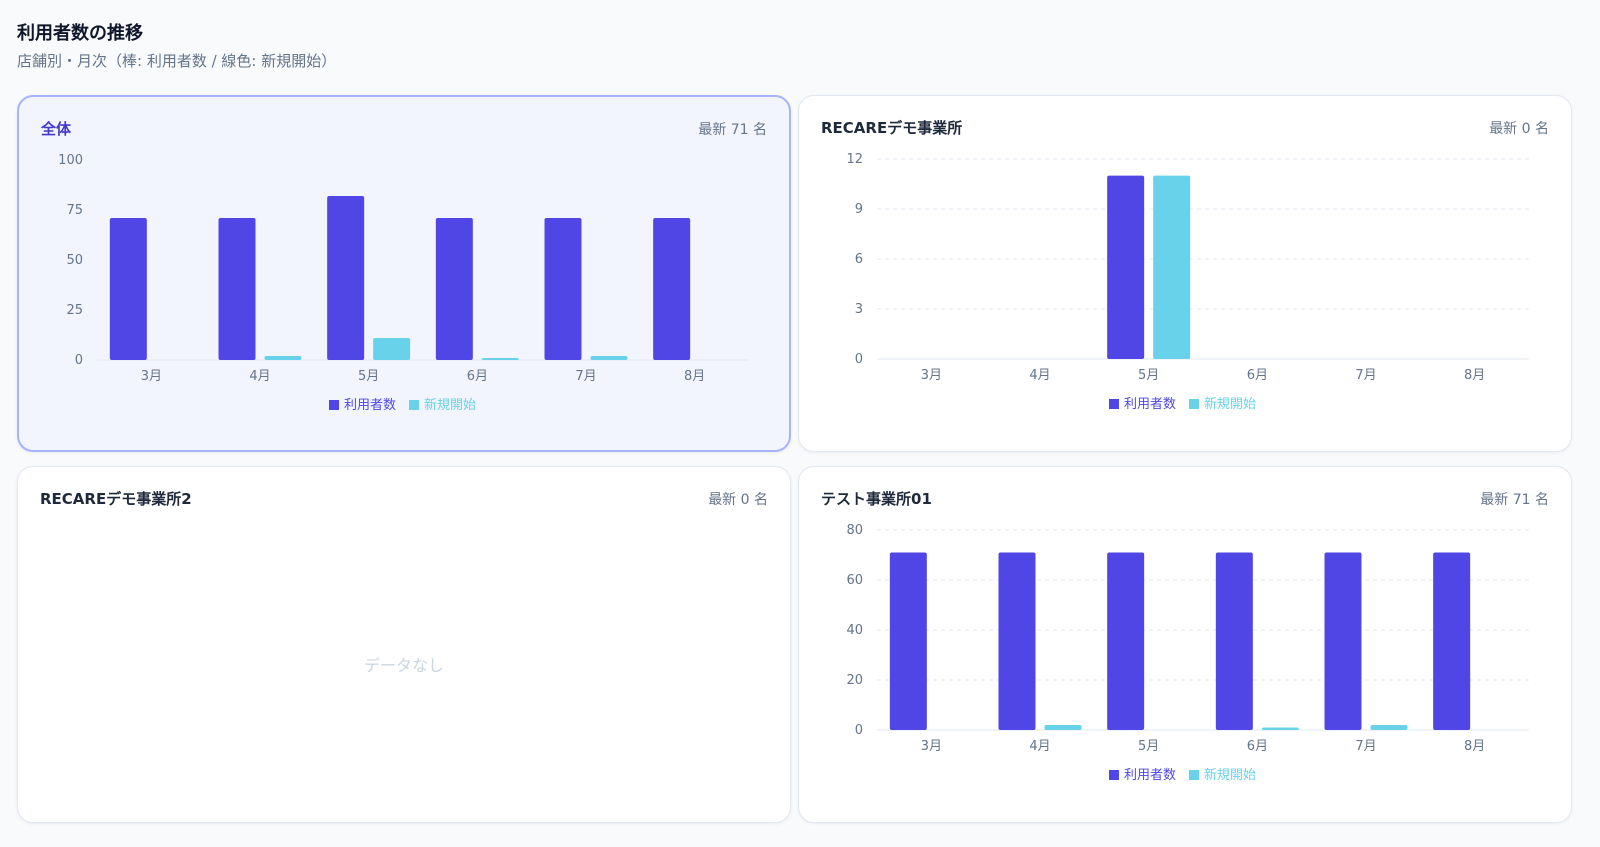 The height and width of the screenshot is (847, 1600). I want to click on y-tick-label: 100, so click(70, 160).